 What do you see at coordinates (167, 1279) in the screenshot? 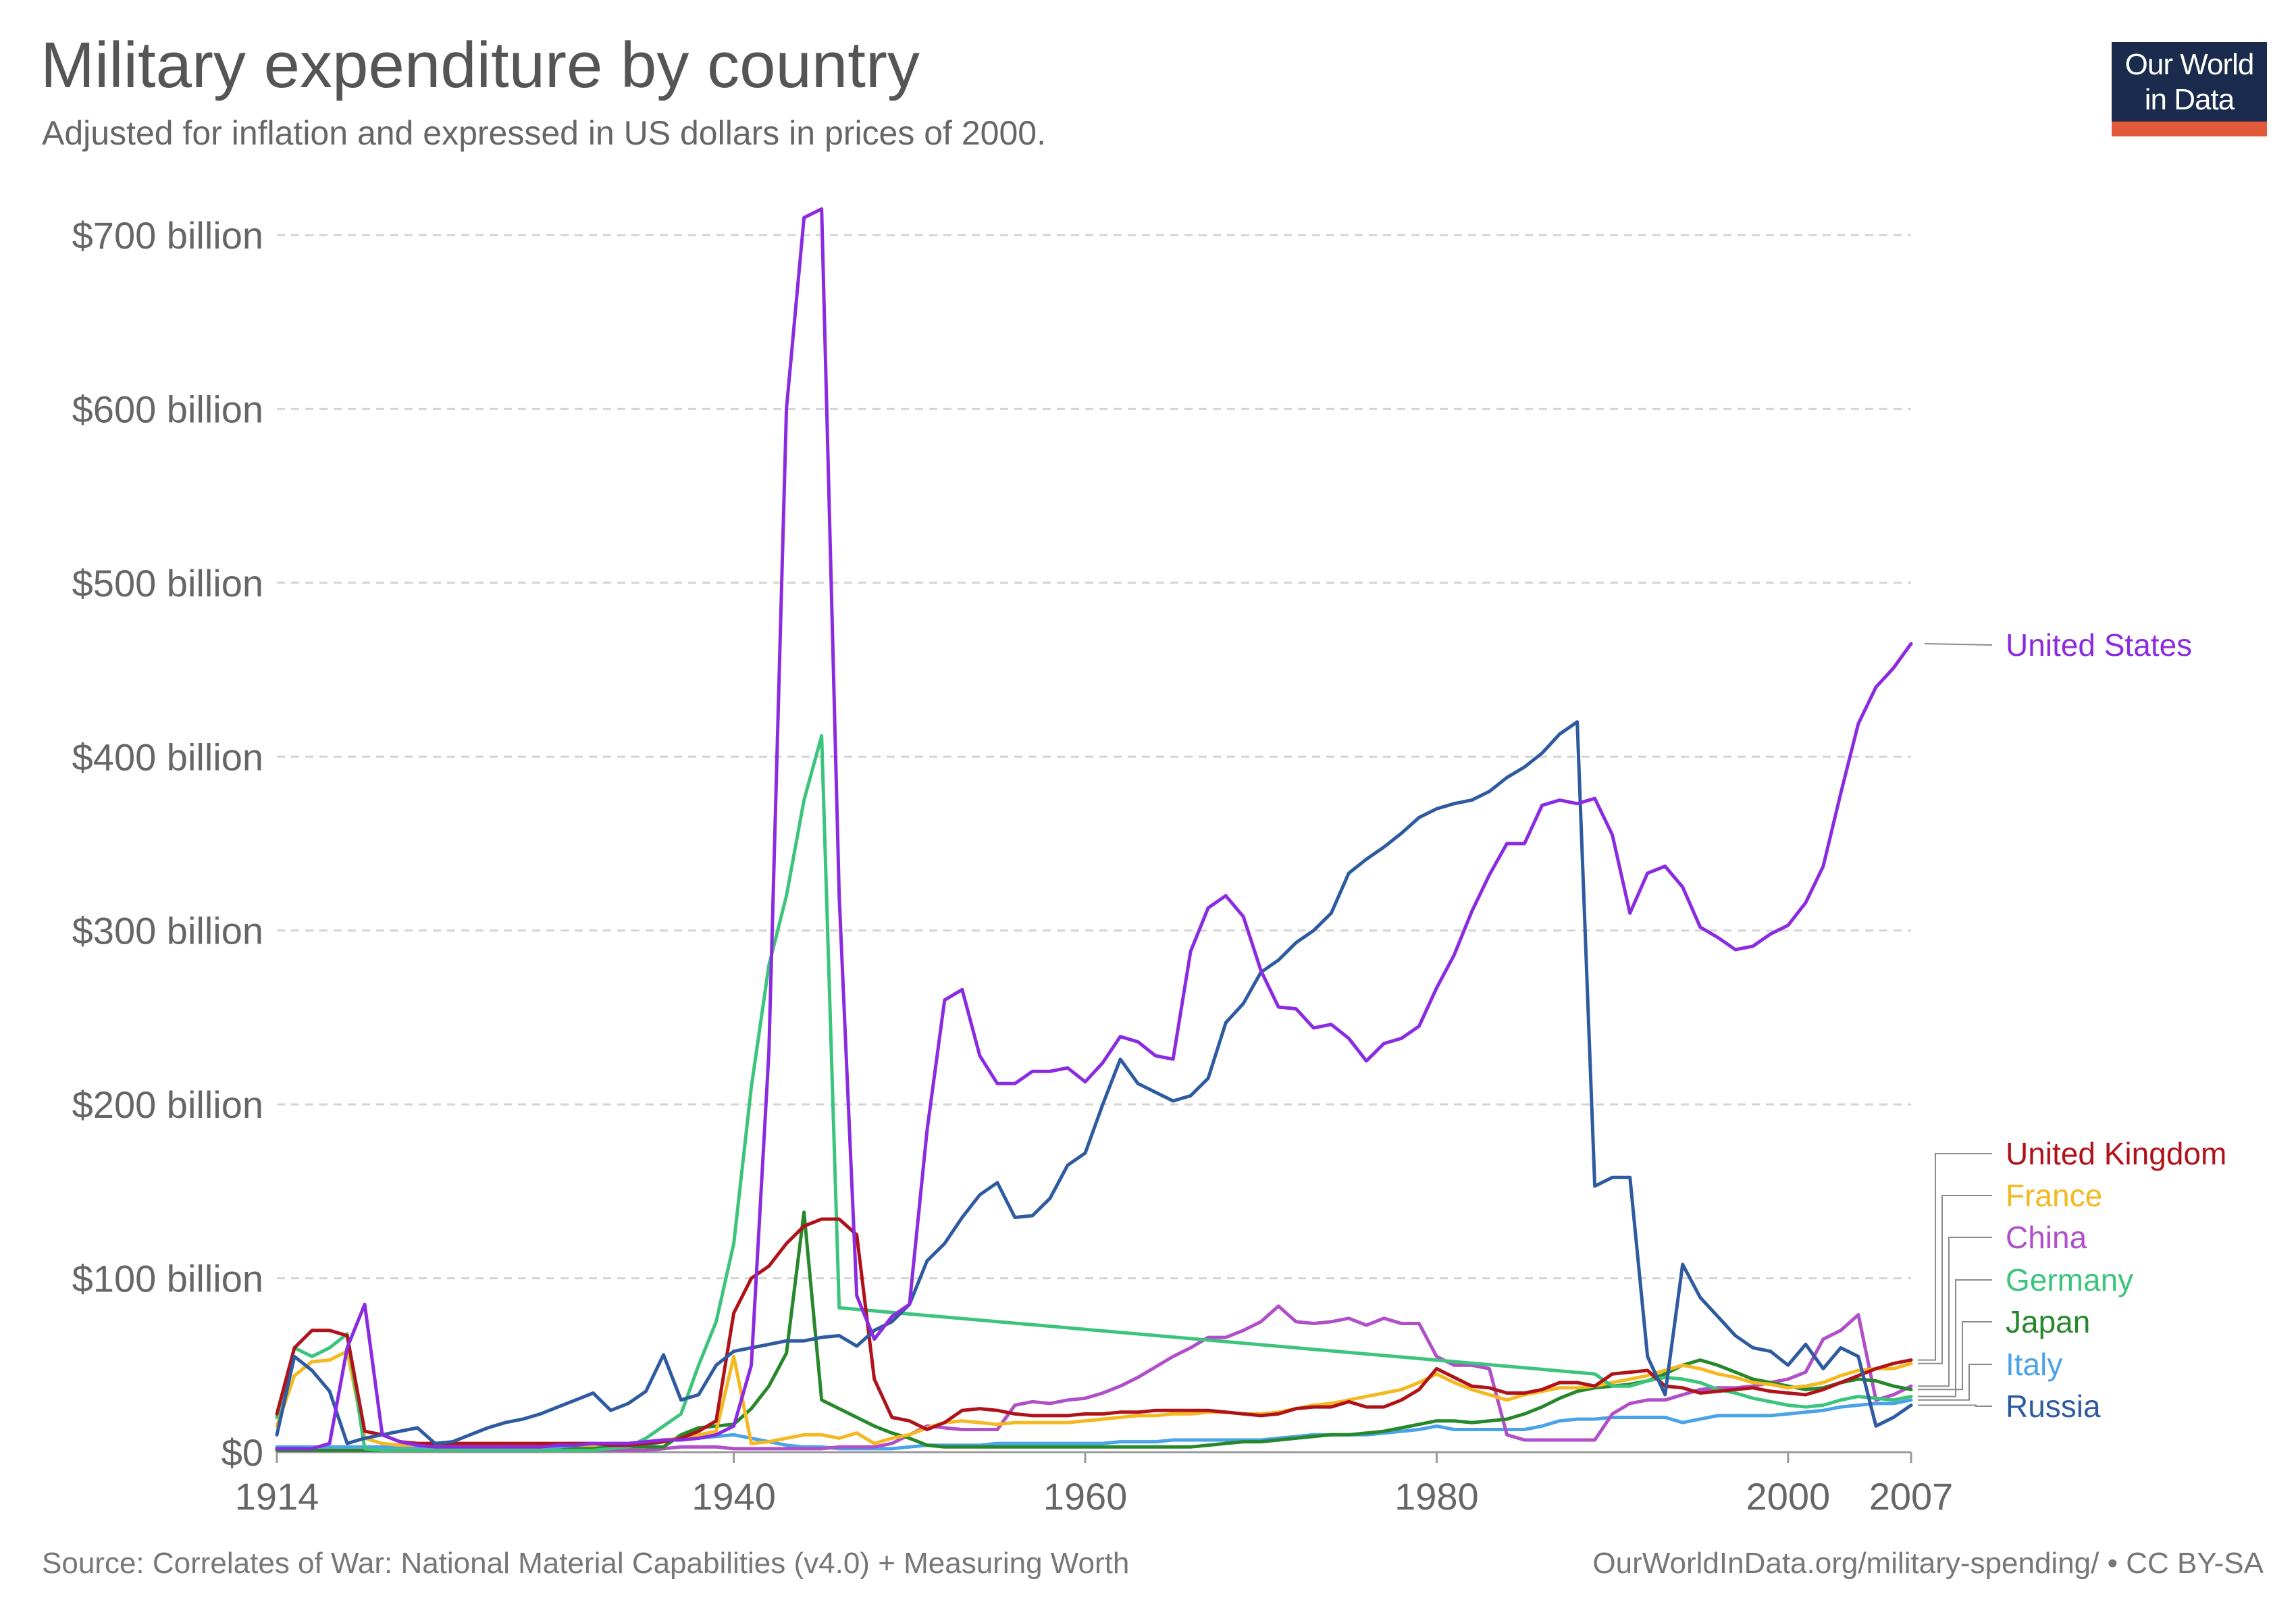
I see `y-tick-label-100: $100 billion` at bounding box center [167, 1279].